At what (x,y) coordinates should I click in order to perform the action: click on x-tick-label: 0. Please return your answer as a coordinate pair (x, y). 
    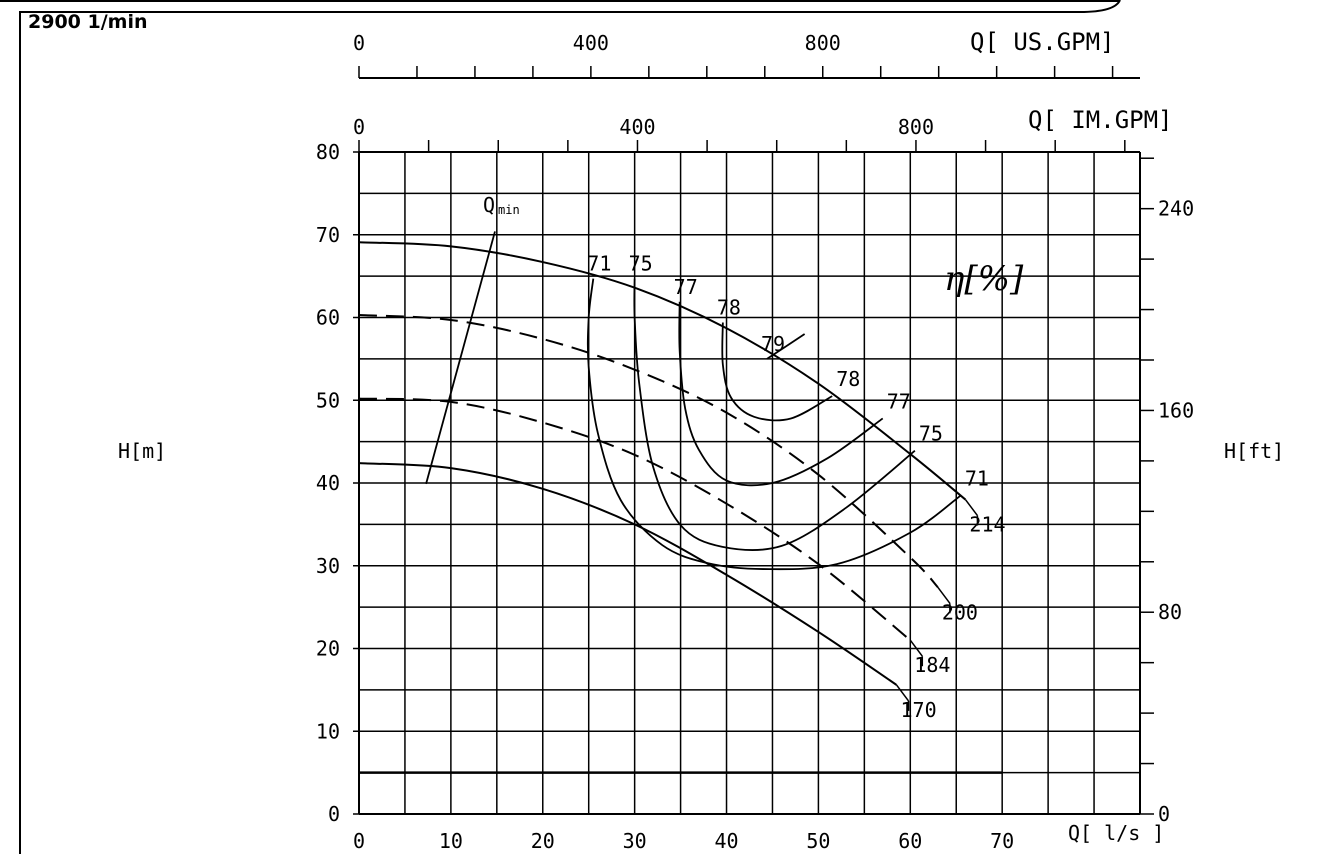
    Looking at the image, I should click on (359, 841).